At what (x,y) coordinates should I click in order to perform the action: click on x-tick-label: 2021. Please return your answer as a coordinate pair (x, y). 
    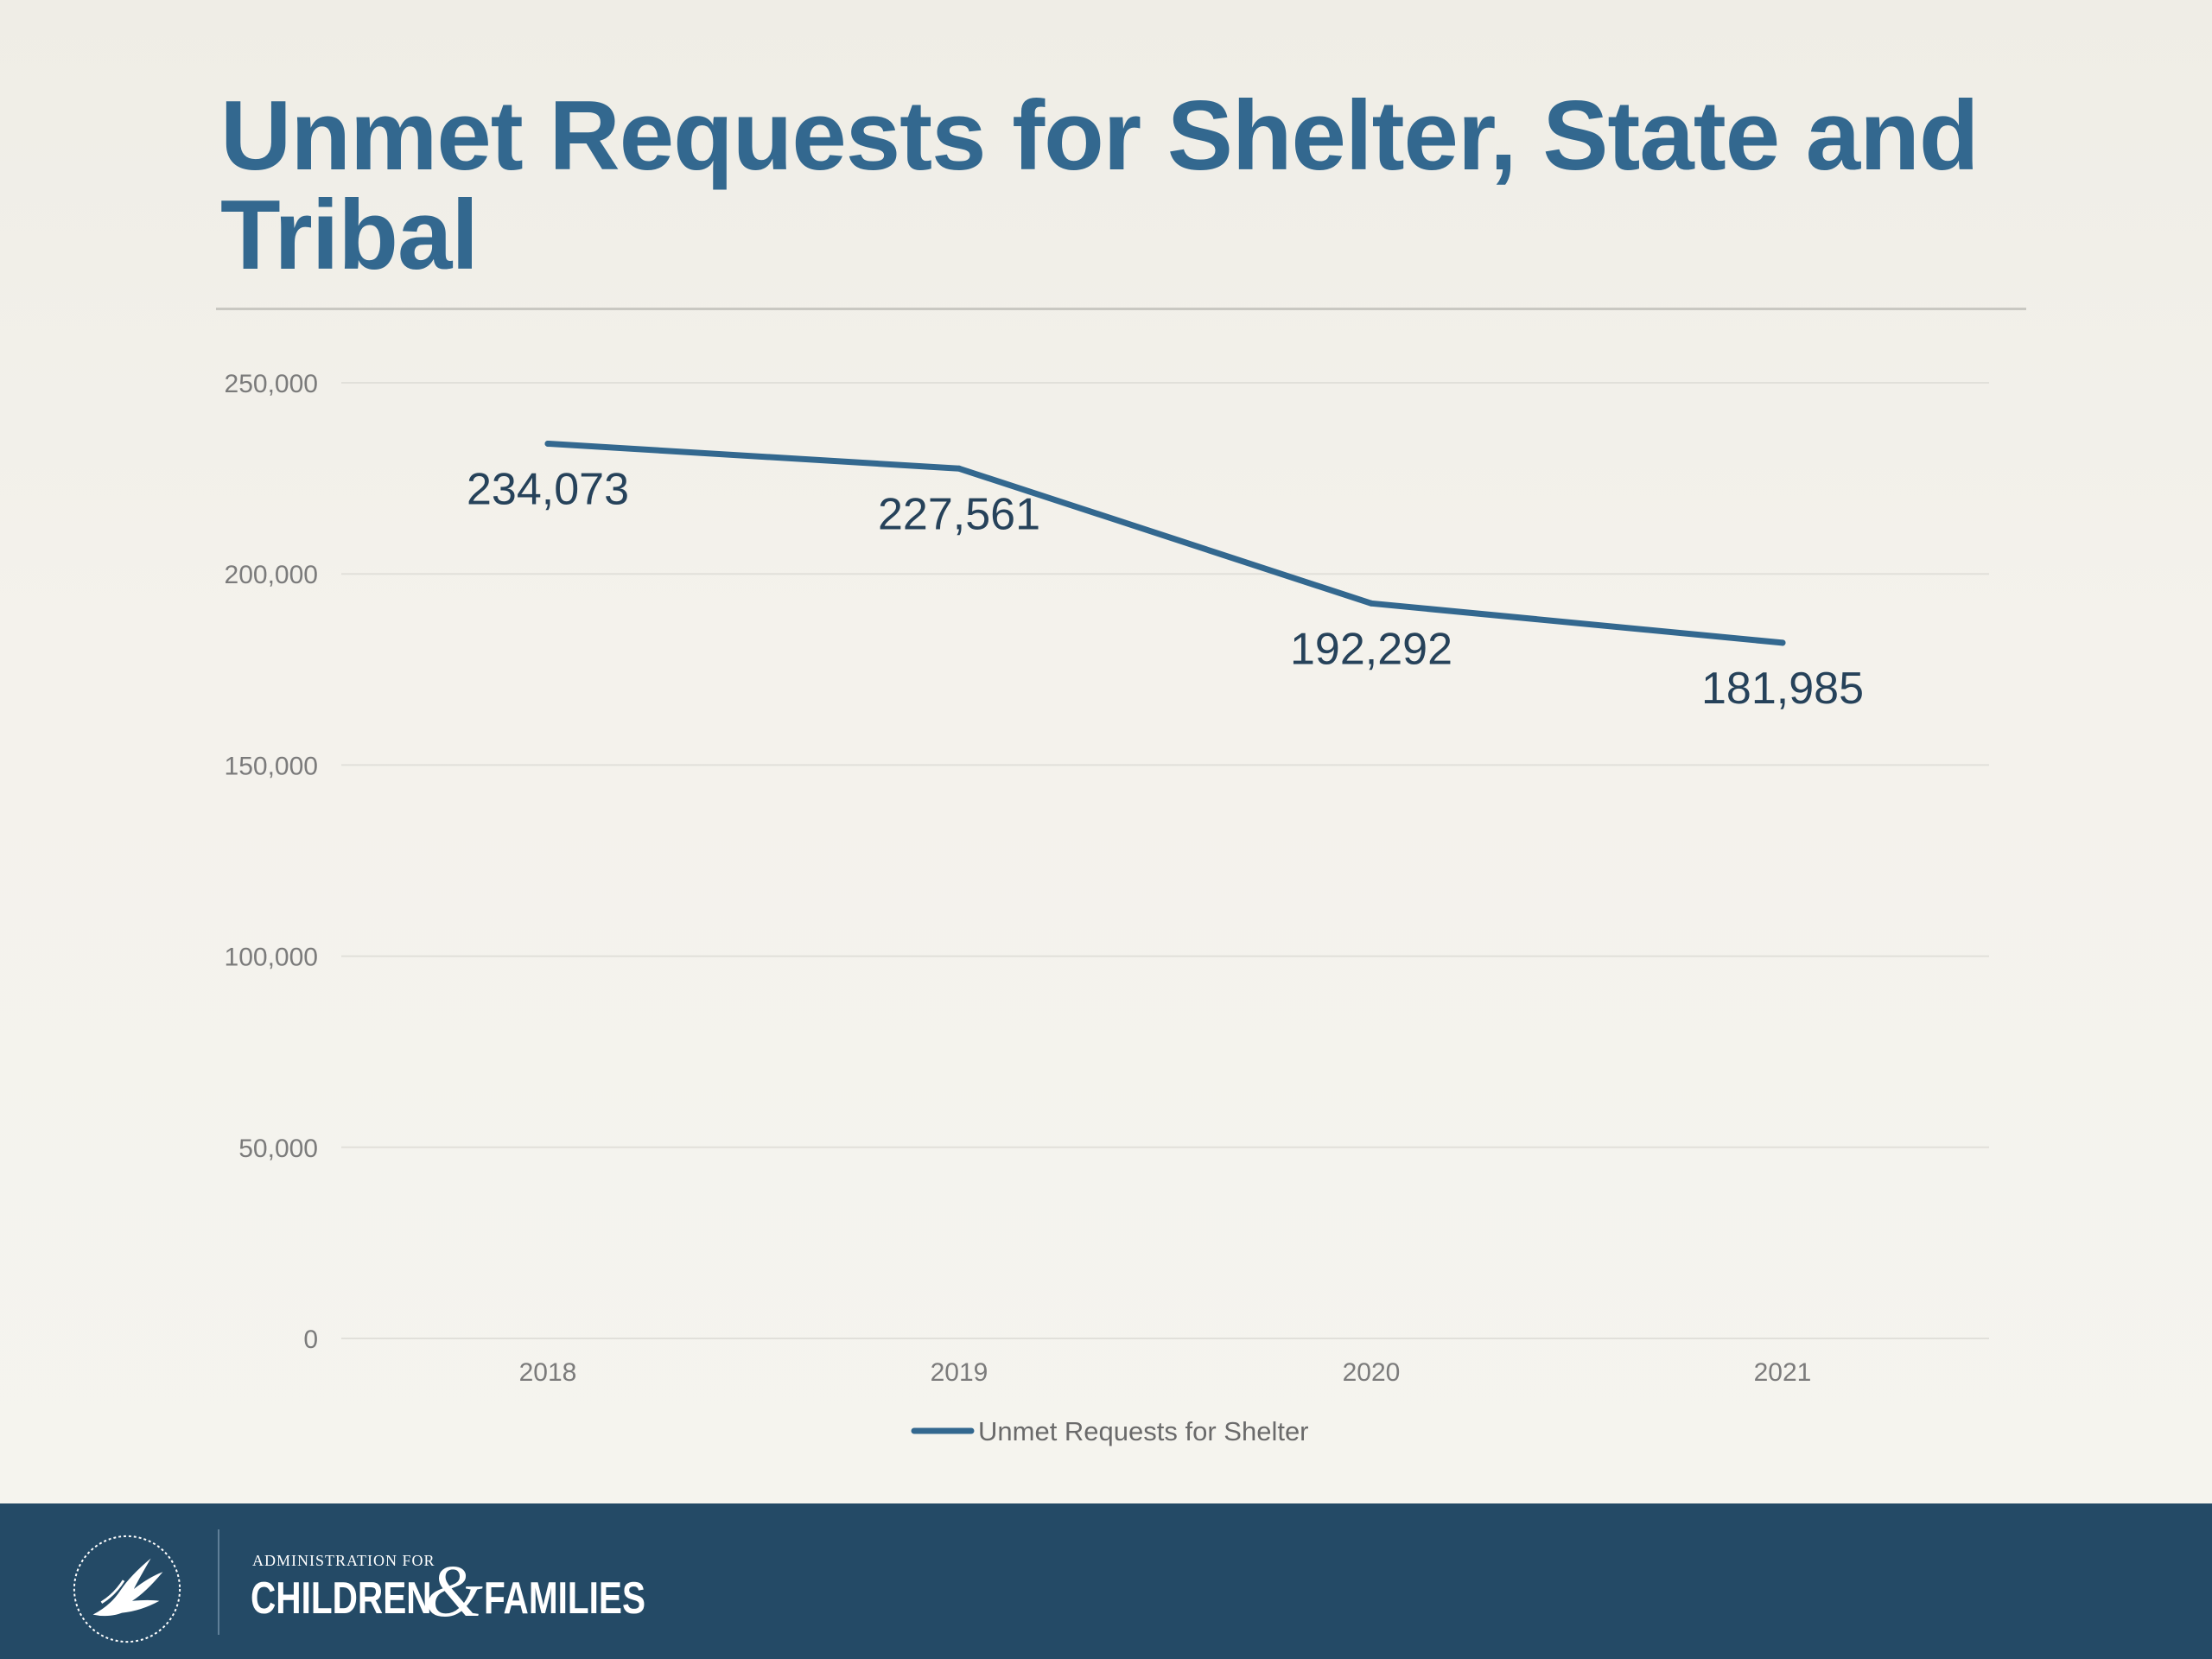
    Looking at the image, I should click on (1783, 1372).